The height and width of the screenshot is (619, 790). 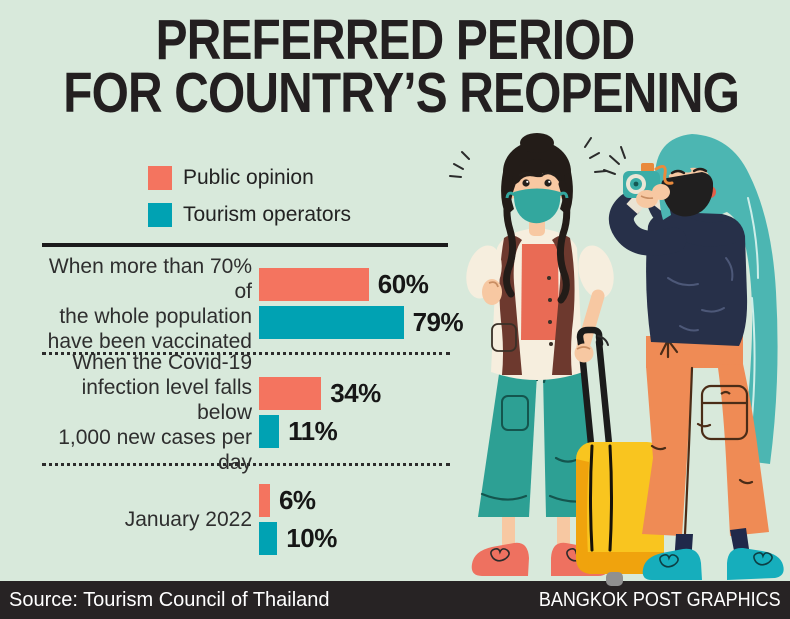 I want to click on traveler-left-with-backpack, so click(x=531, y=354).